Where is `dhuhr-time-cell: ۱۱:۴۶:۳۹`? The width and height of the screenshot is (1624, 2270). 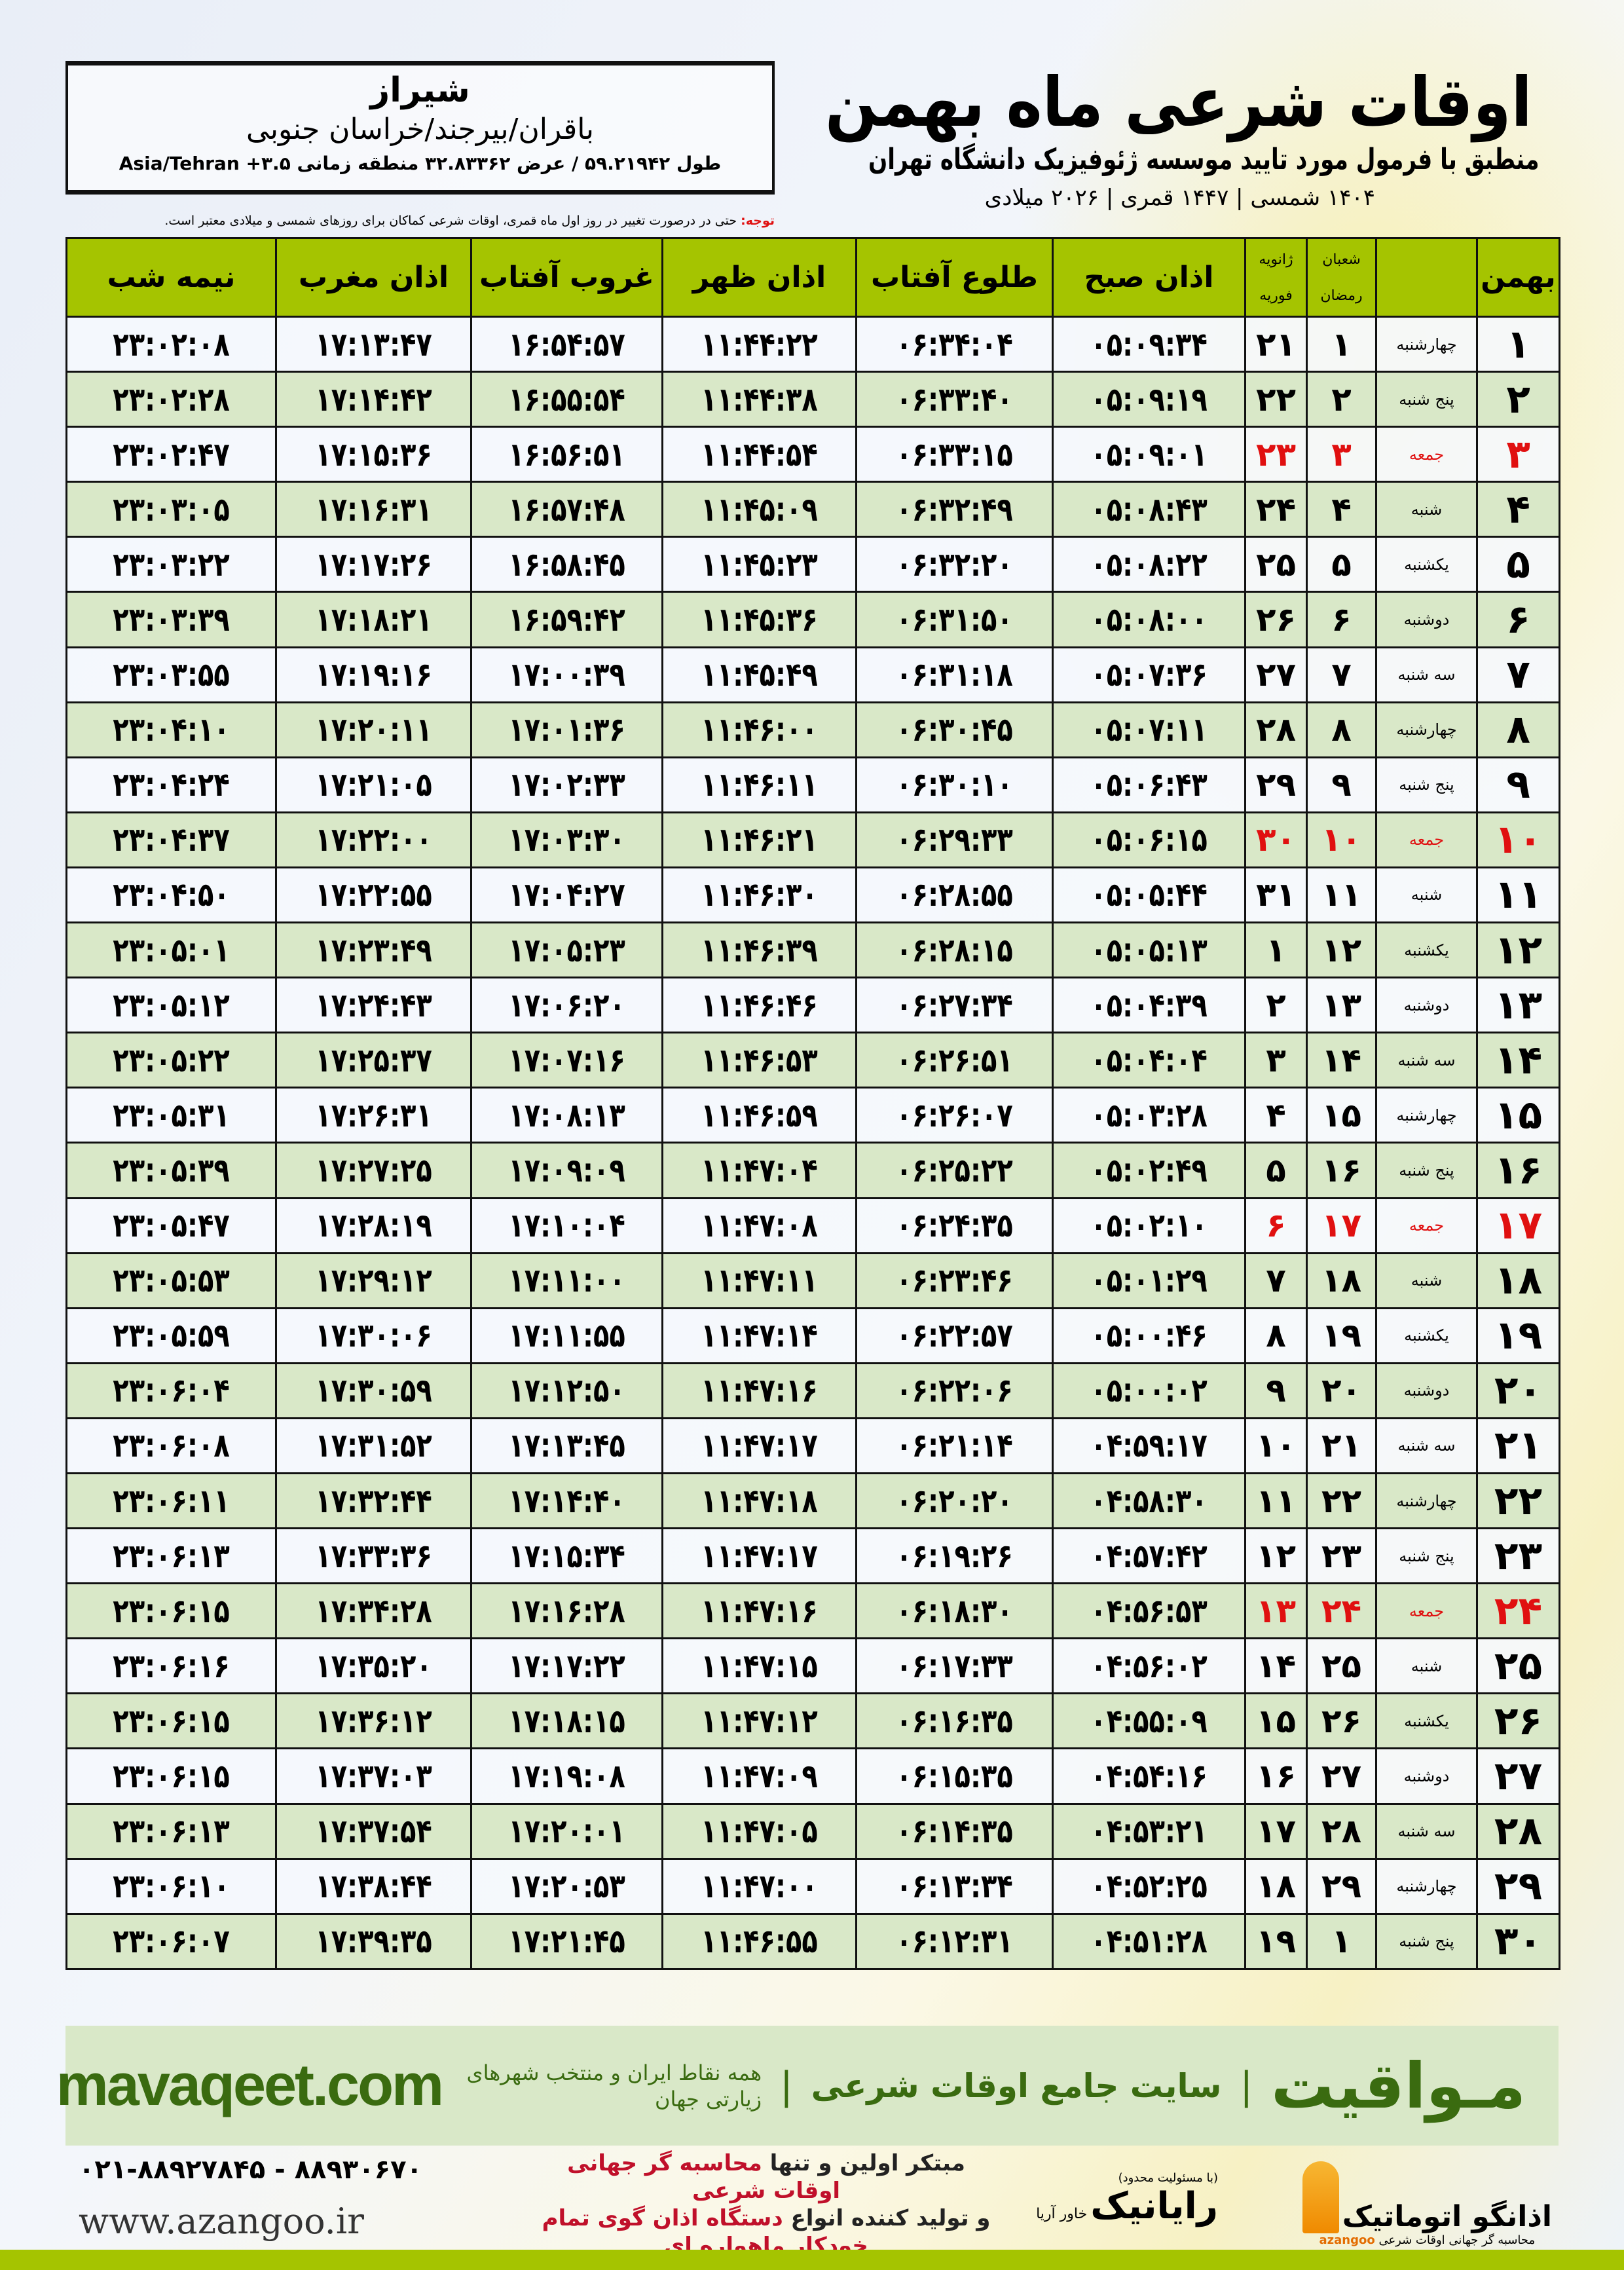 dhuhr-time-cell: ۱۱:۴۶:۳۹ is located at coordinates (759, 950).